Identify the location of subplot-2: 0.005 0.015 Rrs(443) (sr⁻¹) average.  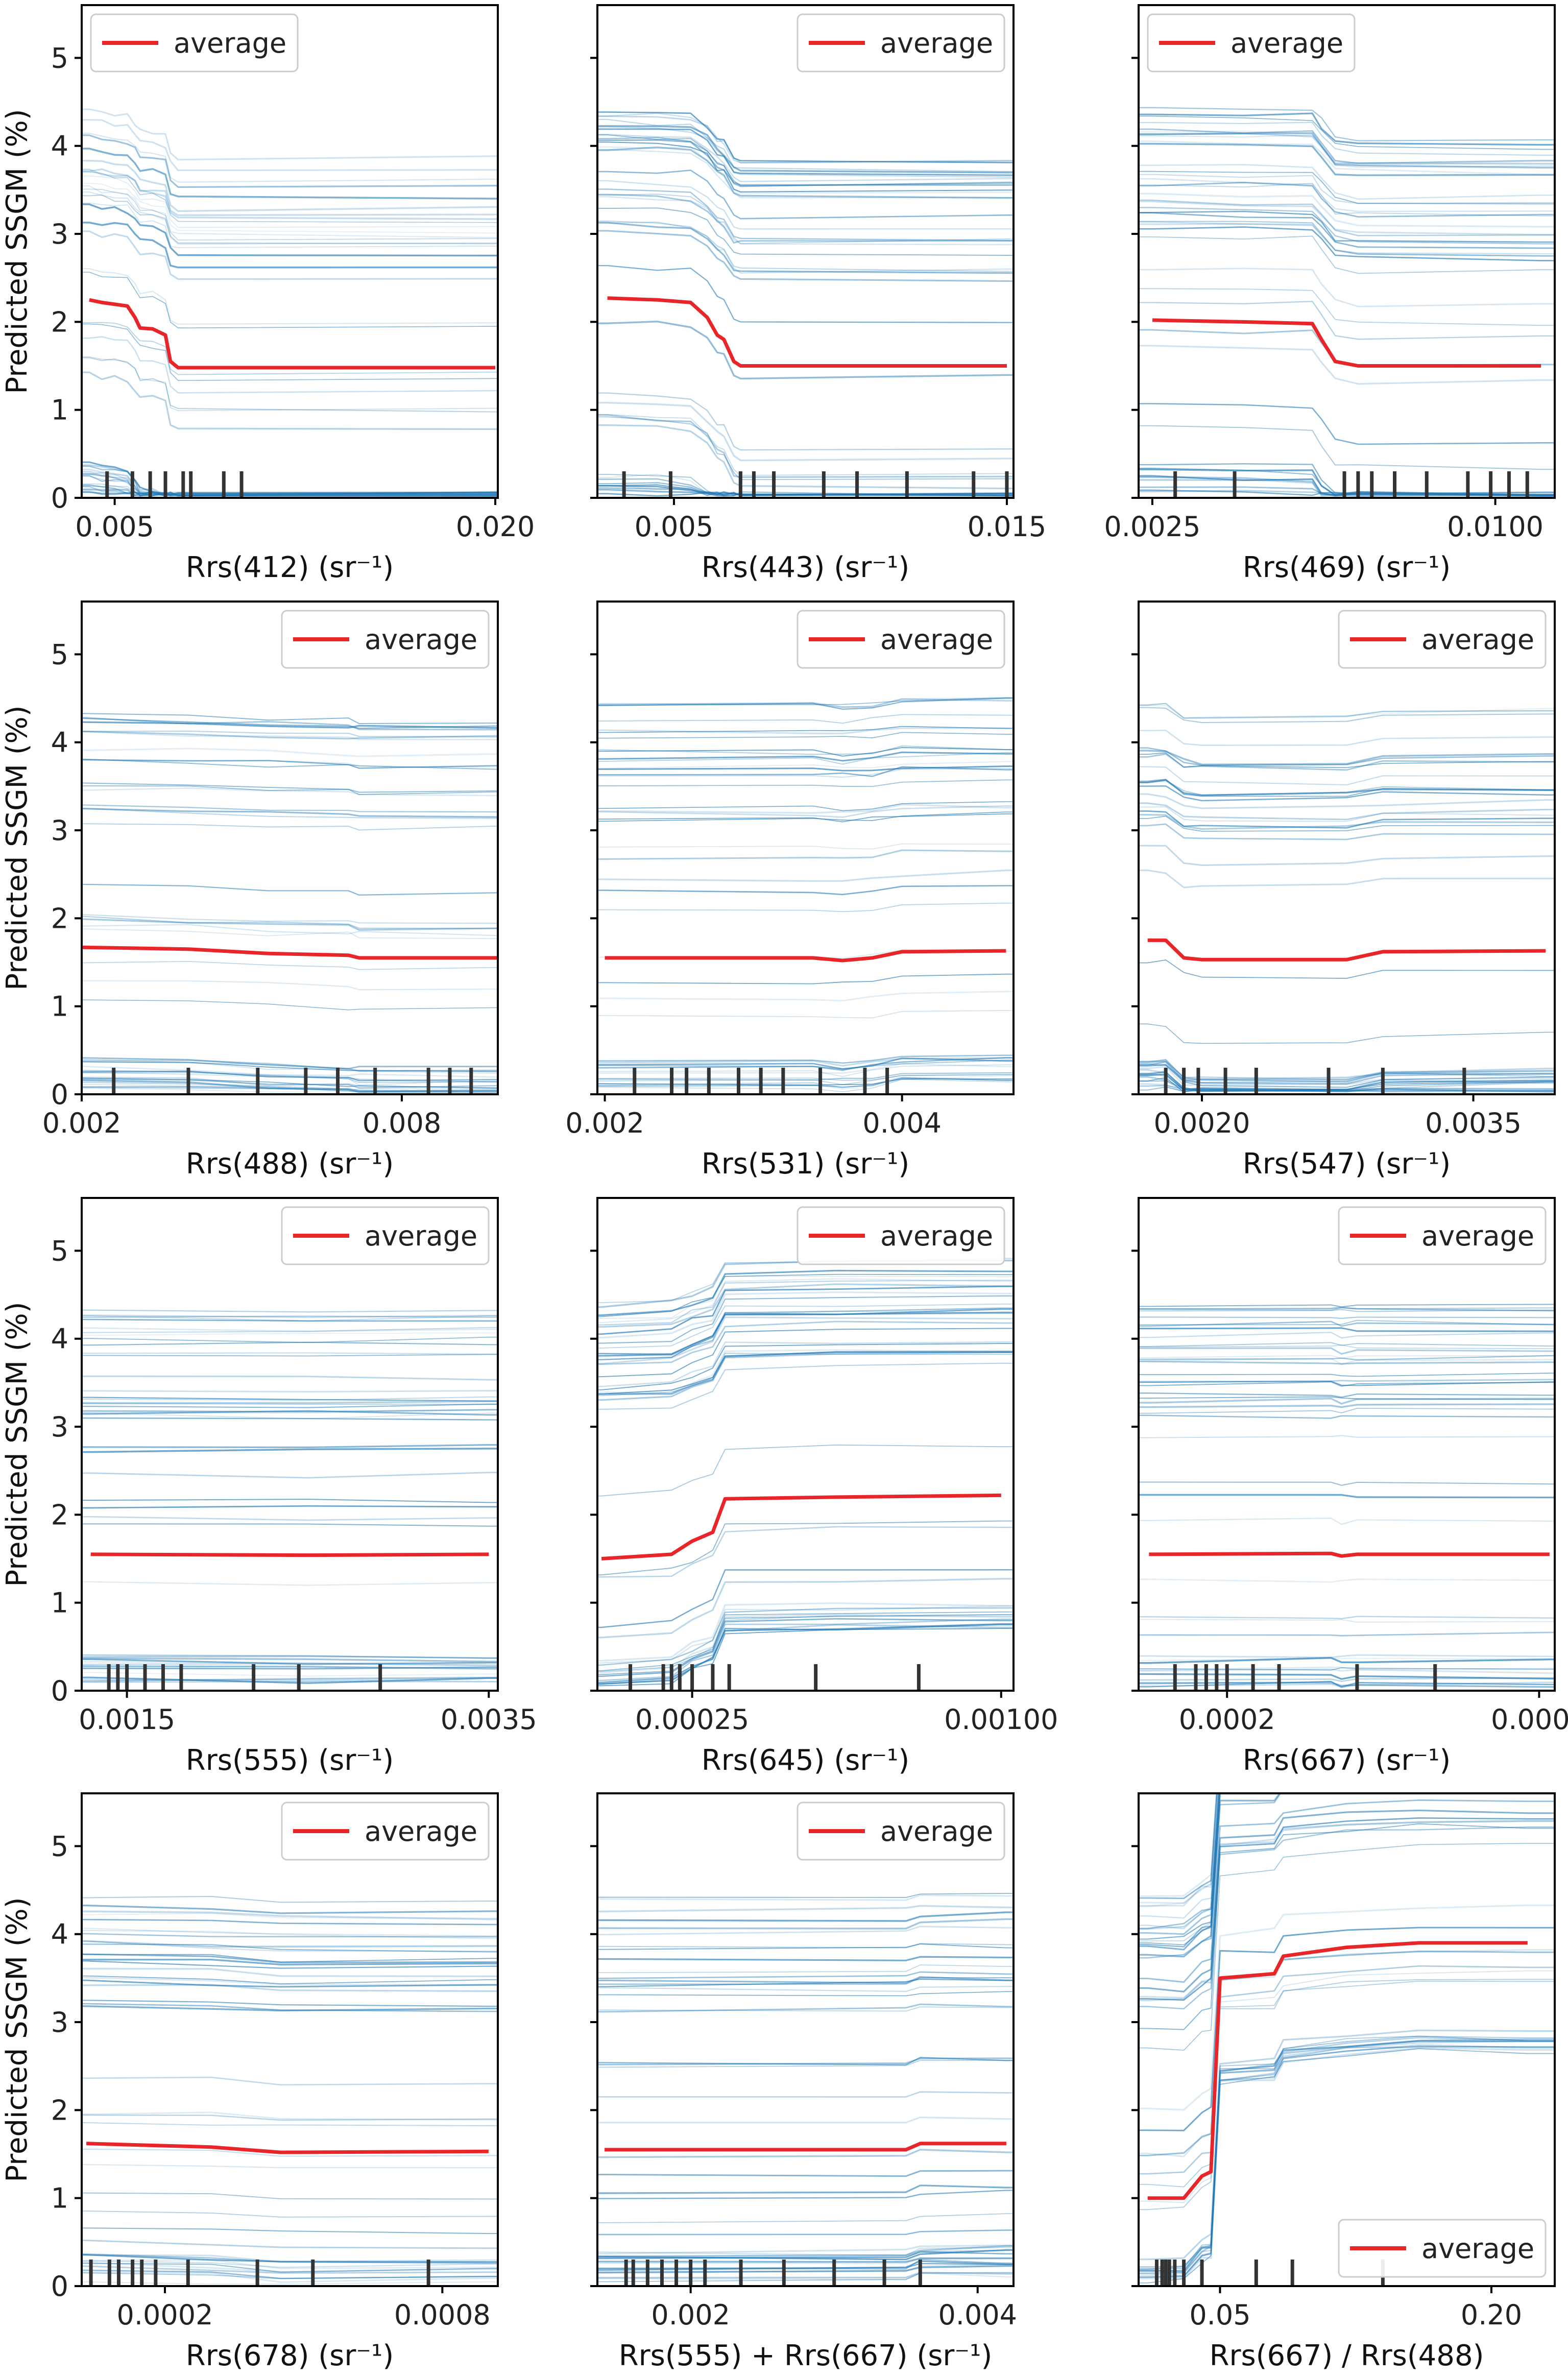
(818, 294).